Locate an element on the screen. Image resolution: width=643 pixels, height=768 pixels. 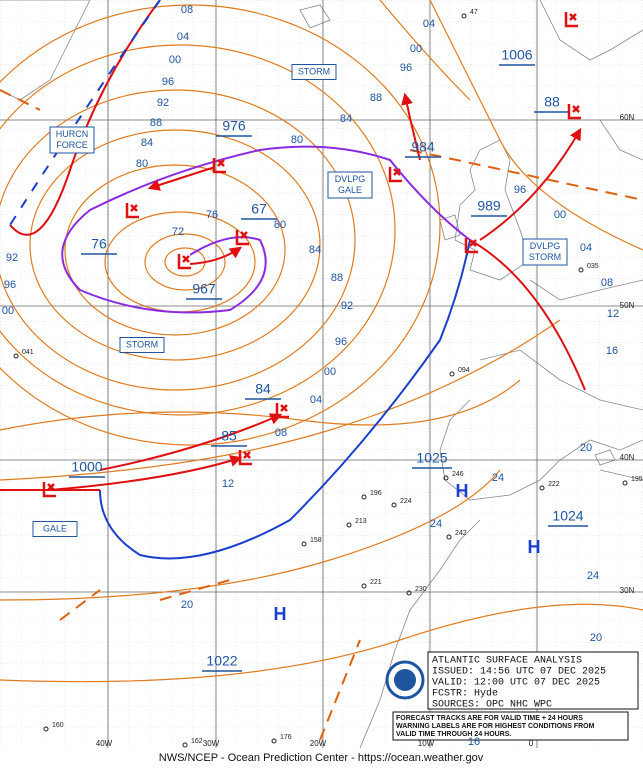
warning-label: HURCN is located at coordinates (72, 134).